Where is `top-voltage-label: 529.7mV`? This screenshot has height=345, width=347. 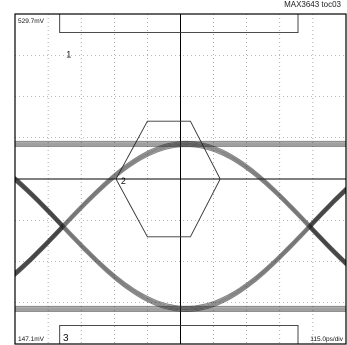
top-voltage-label: 529.7mV is located at coordinates (31, 21).